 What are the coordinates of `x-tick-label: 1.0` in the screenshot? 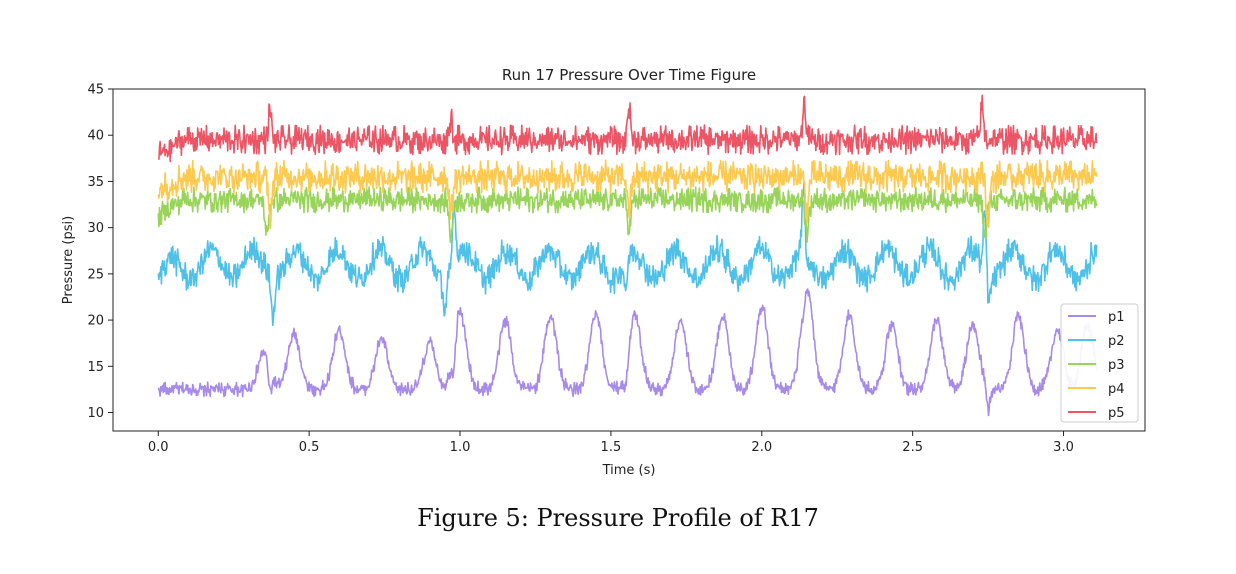 It's located at (460, 447).